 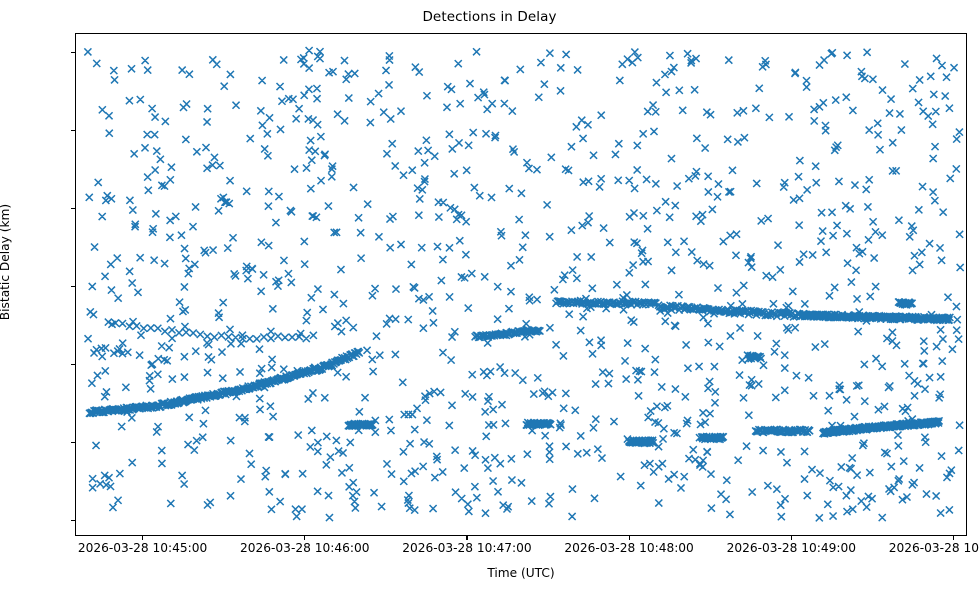 What do you see at coordinates (6, 262) in the screenshot?
I see `y-axis-label: Bistatic Delay (km)` at bounding box center [6, 262].